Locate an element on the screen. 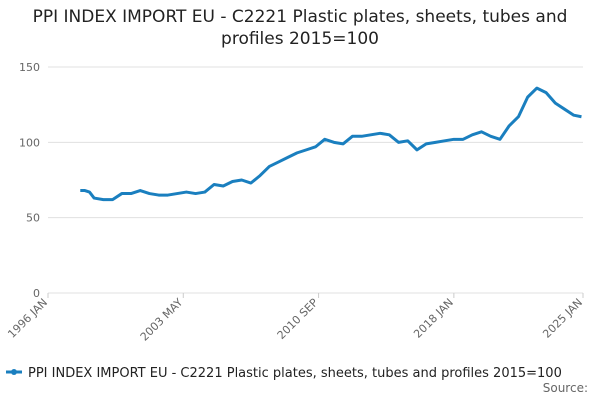 The height and width of the screenshot is (400, 600). source: Source: is located at coordinates (565, 388).